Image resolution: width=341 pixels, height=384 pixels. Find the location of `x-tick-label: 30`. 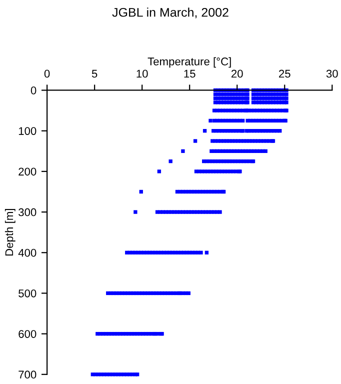

x-tick-label: 30 is located at coordinates (332, 74).